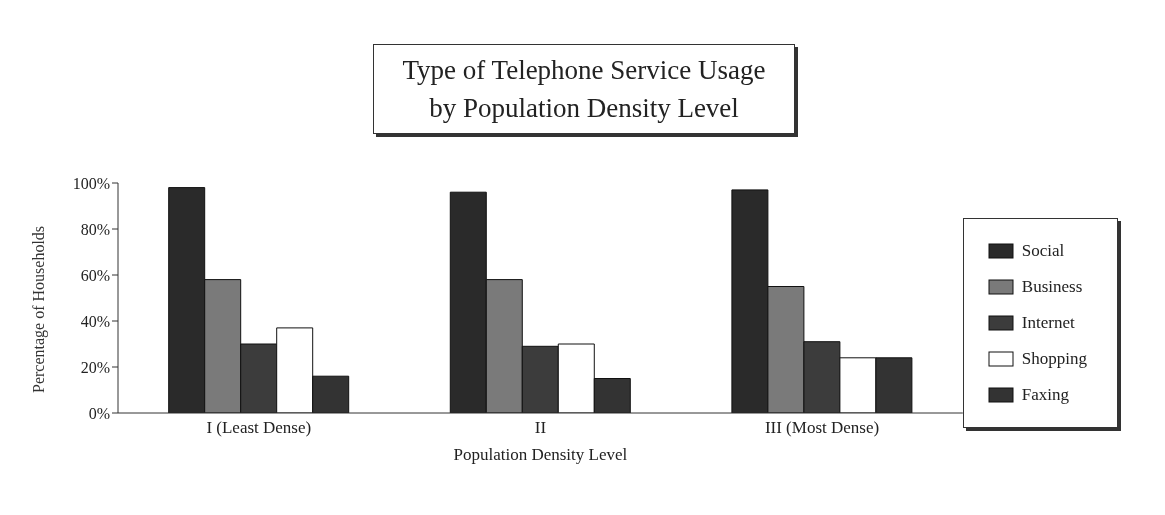 The image size is (1165, 515). Describe the element at coordinates (1052, 287) in the screenshot. I see `legend-label: Business` at that location.